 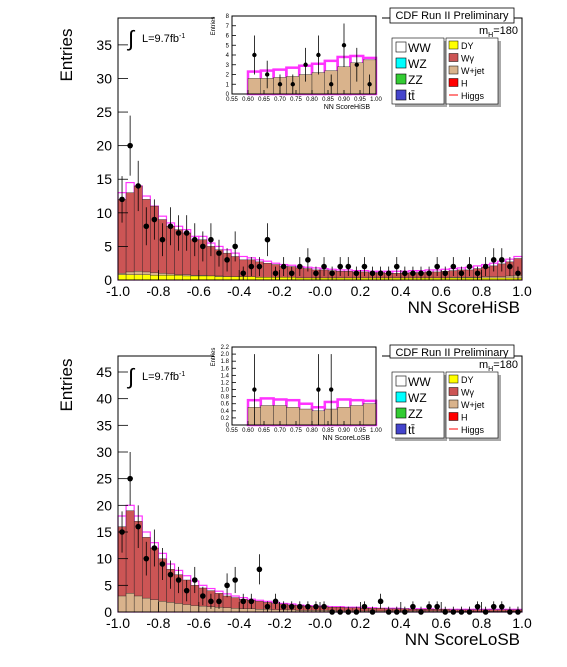 I want to click on total-background-bar, so click(x=130, y=236).